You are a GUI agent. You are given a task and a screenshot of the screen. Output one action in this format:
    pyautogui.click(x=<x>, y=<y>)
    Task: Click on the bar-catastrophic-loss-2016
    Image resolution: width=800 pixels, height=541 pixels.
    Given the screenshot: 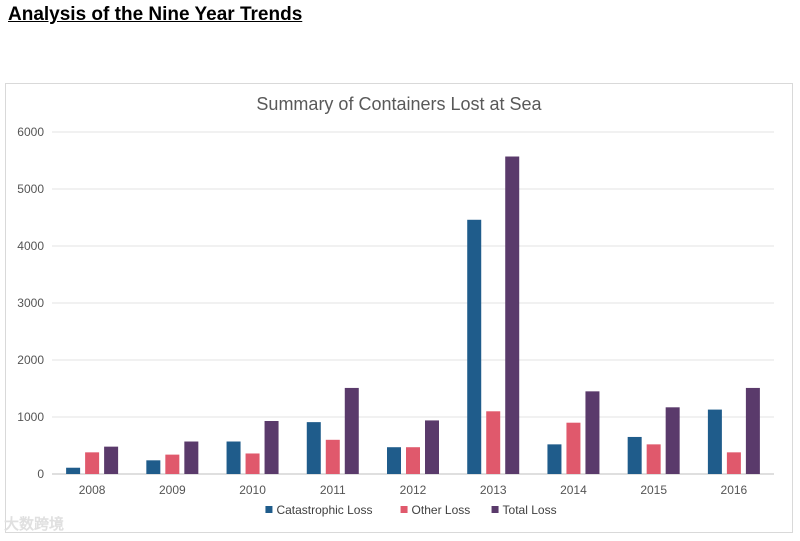 What is the action you would take?
    pyautogui.click(x=714, y=441)
    